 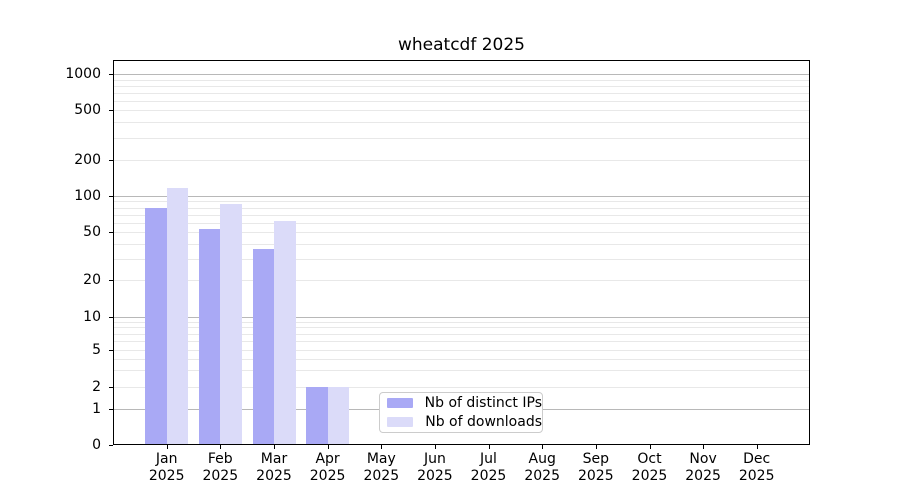 I want to click on x-tick-month: Mar, so click(x=274, y=459).